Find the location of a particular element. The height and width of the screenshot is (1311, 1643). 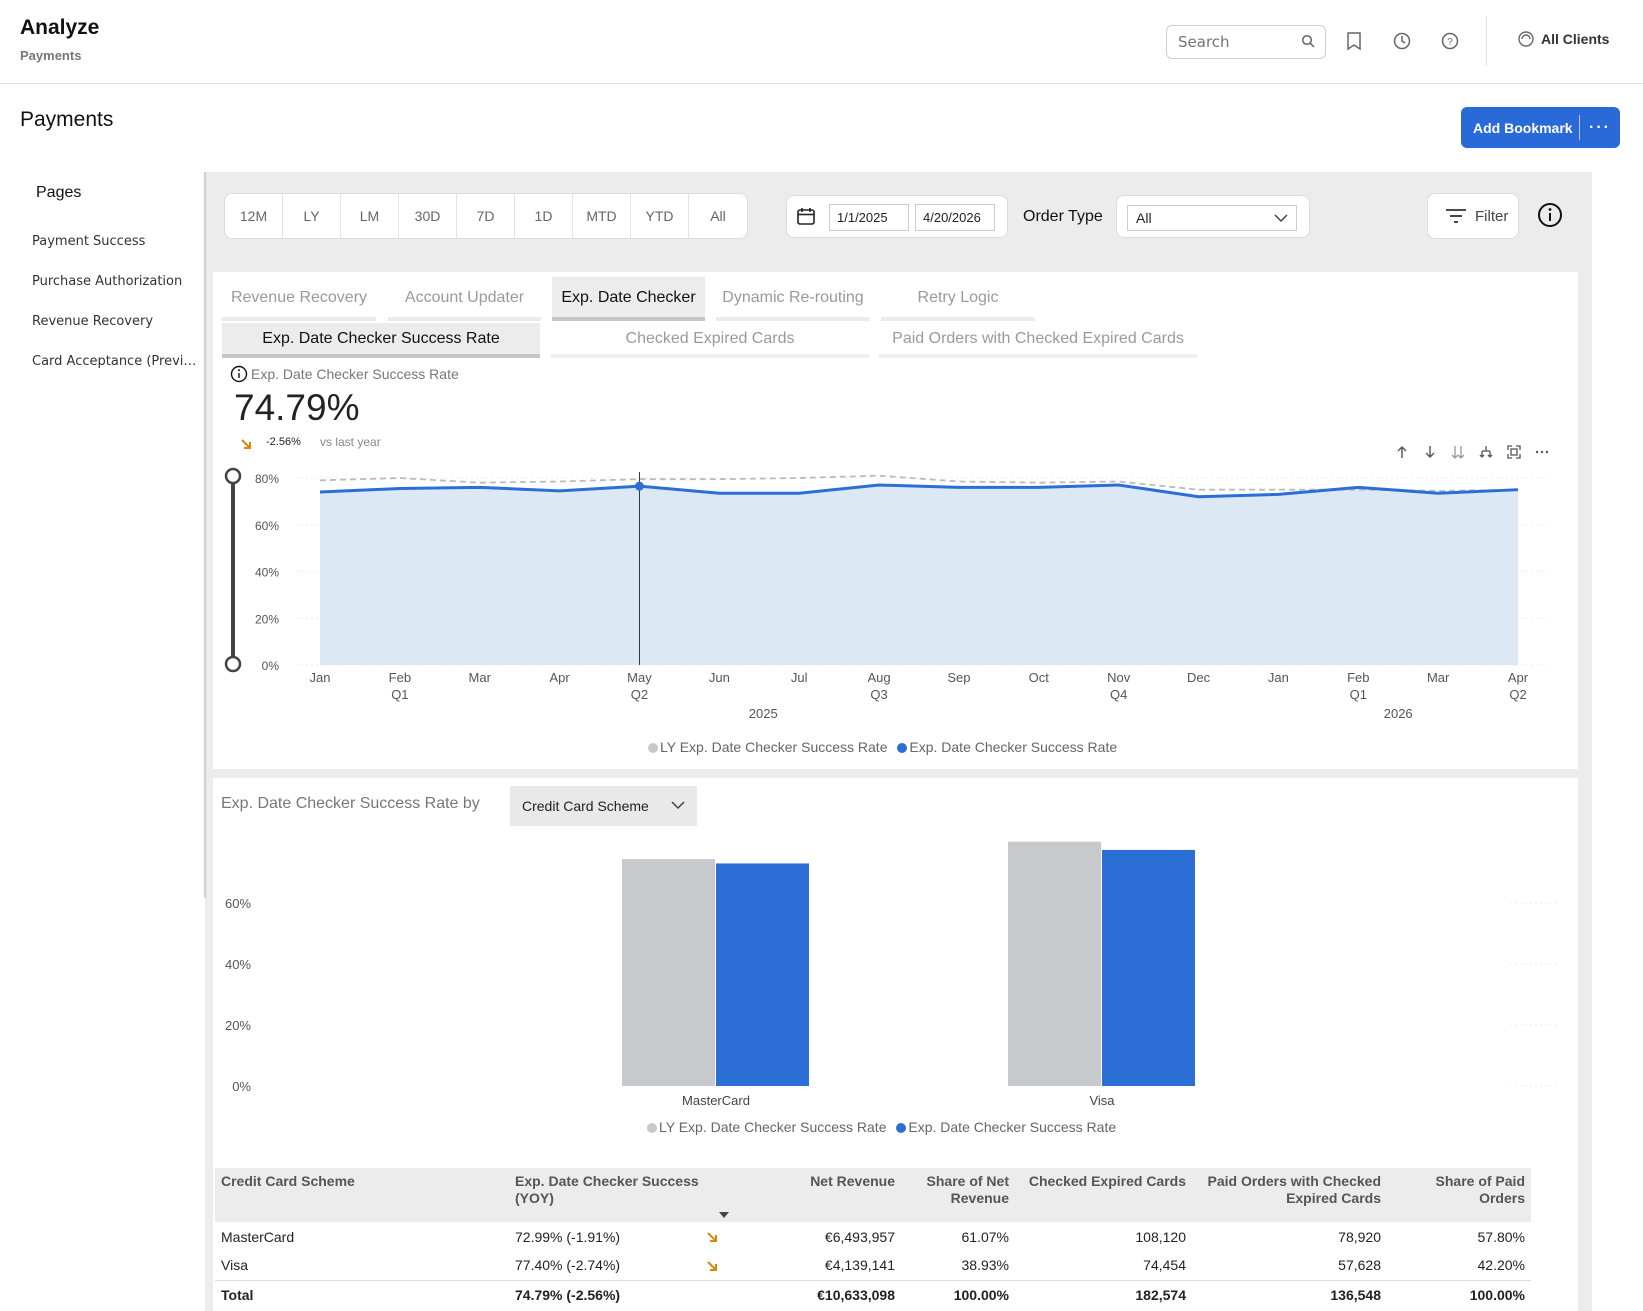

zoom-slider-bottom-handle is located at coordinates (233, 664).